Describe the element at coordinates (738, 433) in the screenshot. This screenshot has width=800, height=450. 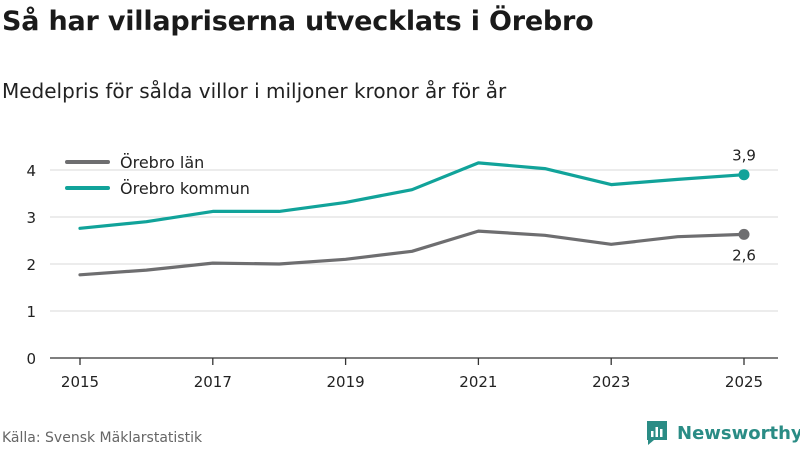
I see `brand-name: Newsworthy` at that location.